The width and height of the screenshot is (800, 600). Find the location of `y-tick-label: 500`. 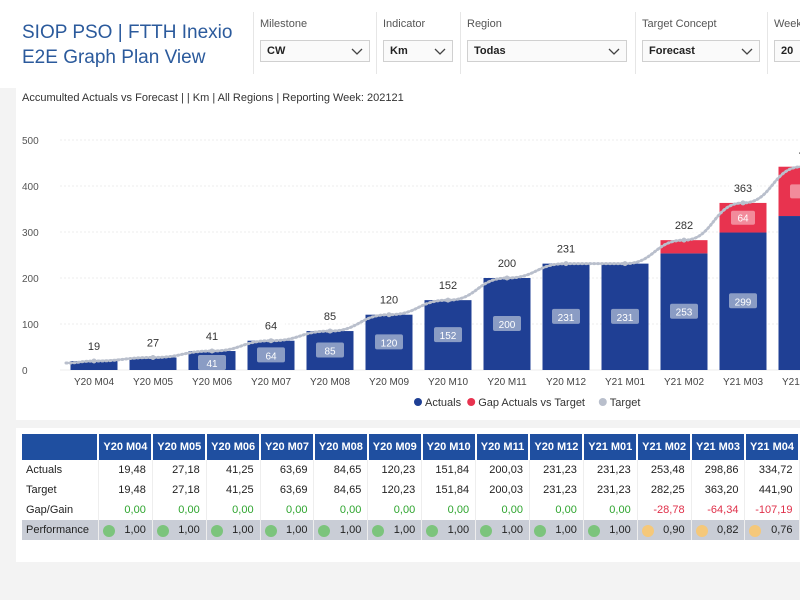

y-tick-label: 500 is located at coordinates (30, 141).